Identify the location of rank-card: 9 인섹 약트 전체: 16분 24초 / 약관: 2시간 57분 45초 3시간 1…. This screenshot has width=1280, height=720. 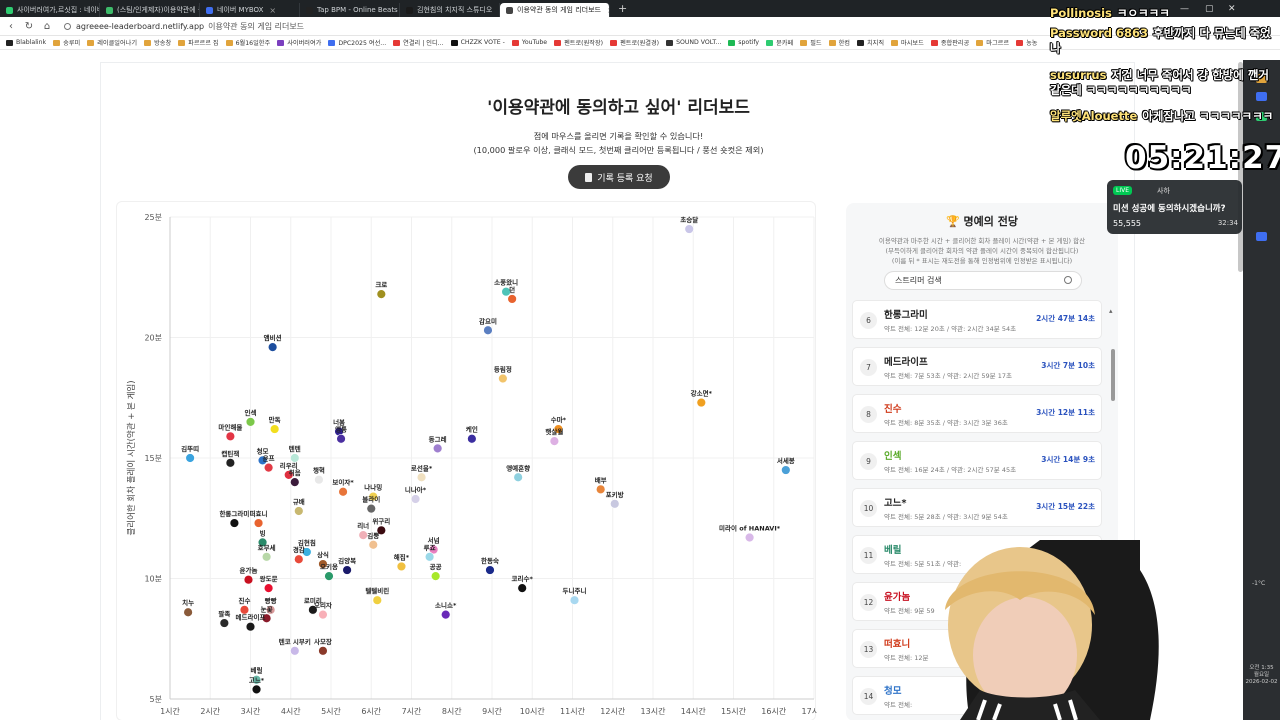
(977, 460).